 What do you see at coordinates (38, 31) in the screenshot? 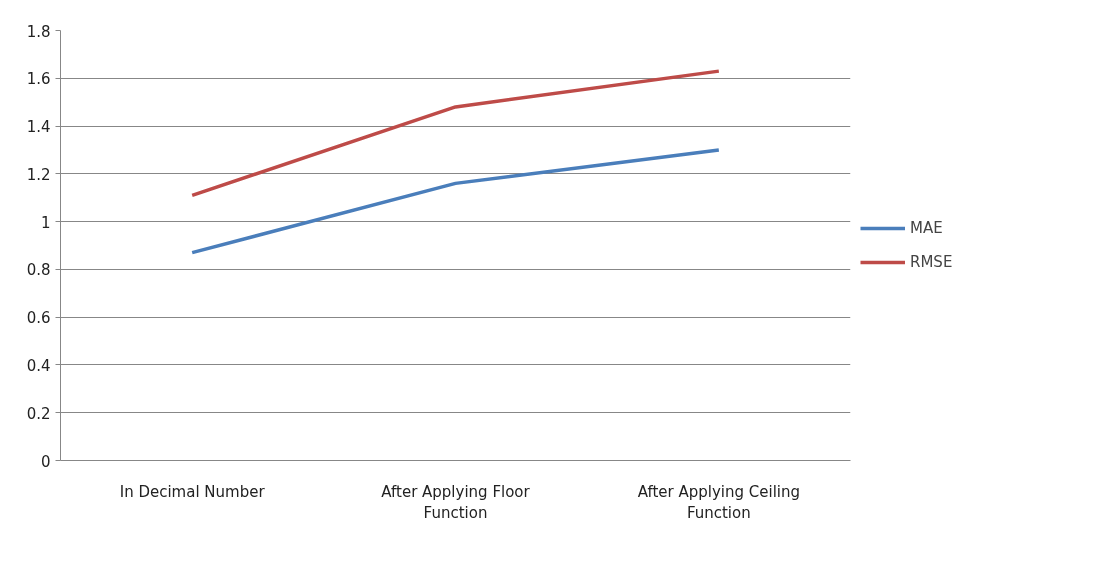
I see `y-tick-label: 1.8` at bounding box center [38, 31].